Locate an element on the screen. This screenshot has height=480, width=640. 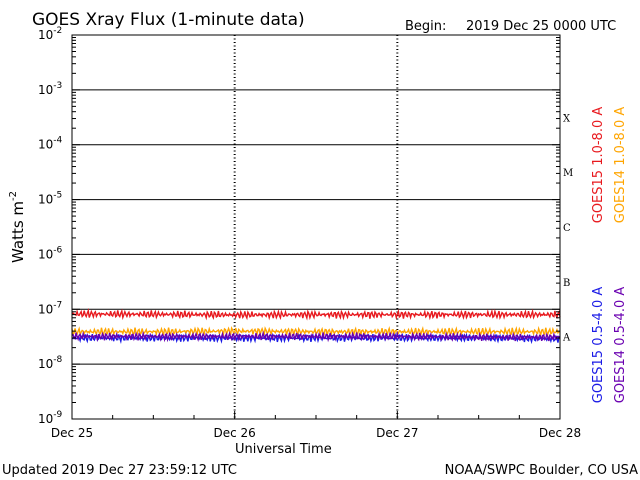
y-tick-exponent: -3 is located at coordinates (57, 86).